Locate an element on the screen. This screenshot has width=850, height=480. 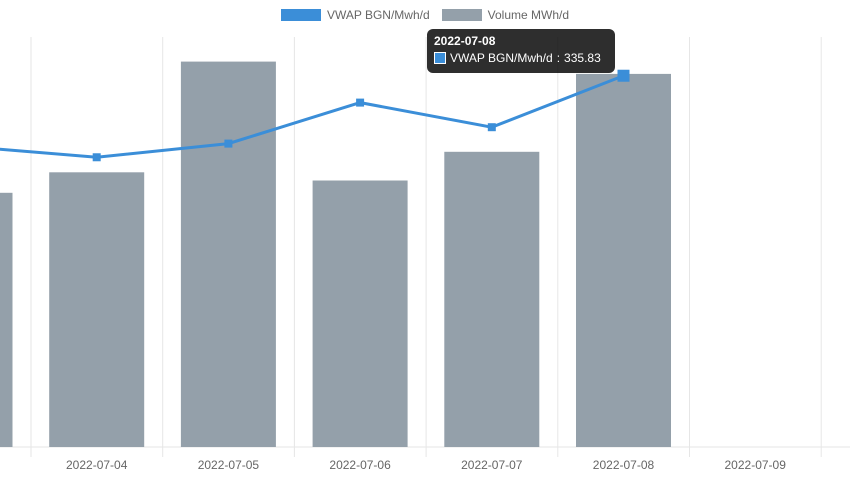
tooltip-swatch is located at coordinates (440, 58).